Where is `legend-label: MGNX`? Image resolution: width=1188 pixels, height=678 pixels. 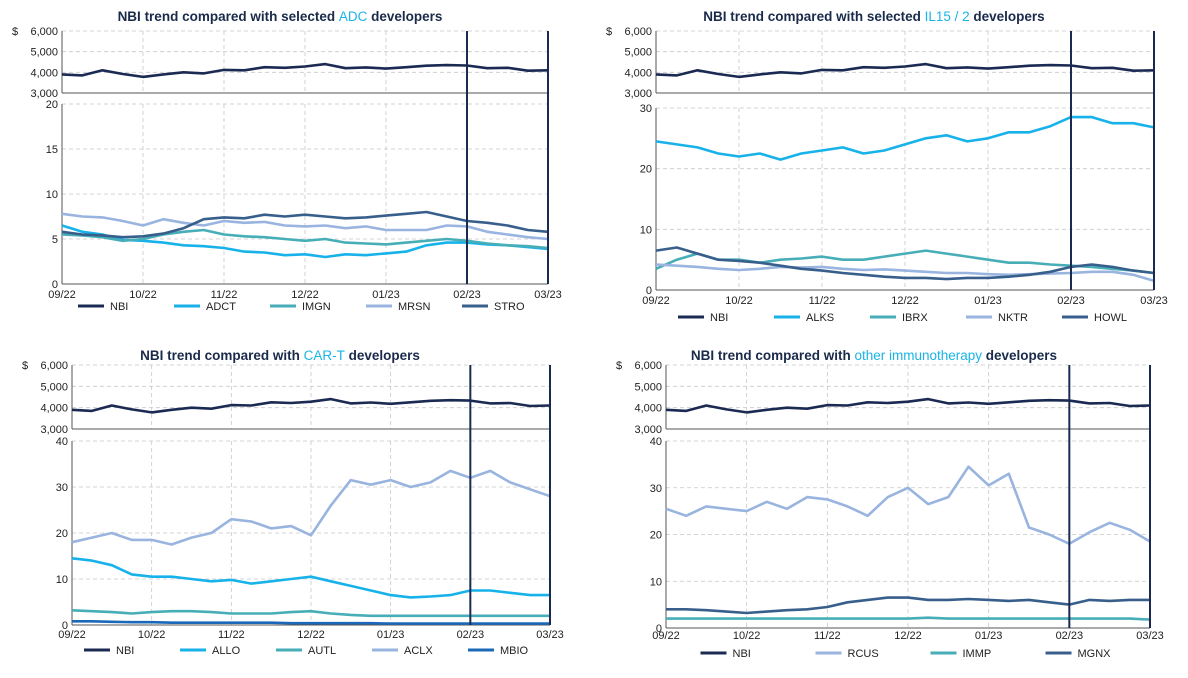
legend-label: MGNX is located at coordinates (1095, 654).